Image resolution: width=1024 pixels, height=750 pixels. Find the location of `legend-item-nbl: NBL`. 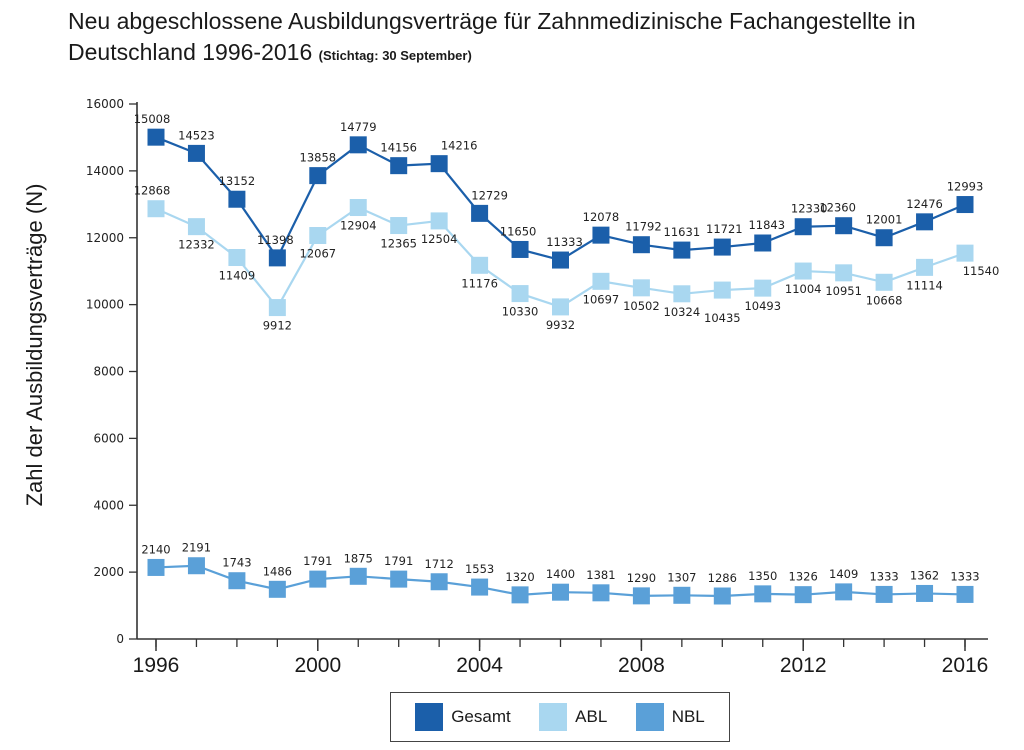

legend-item-nbl: NBL is located at coordinates (670, 717).